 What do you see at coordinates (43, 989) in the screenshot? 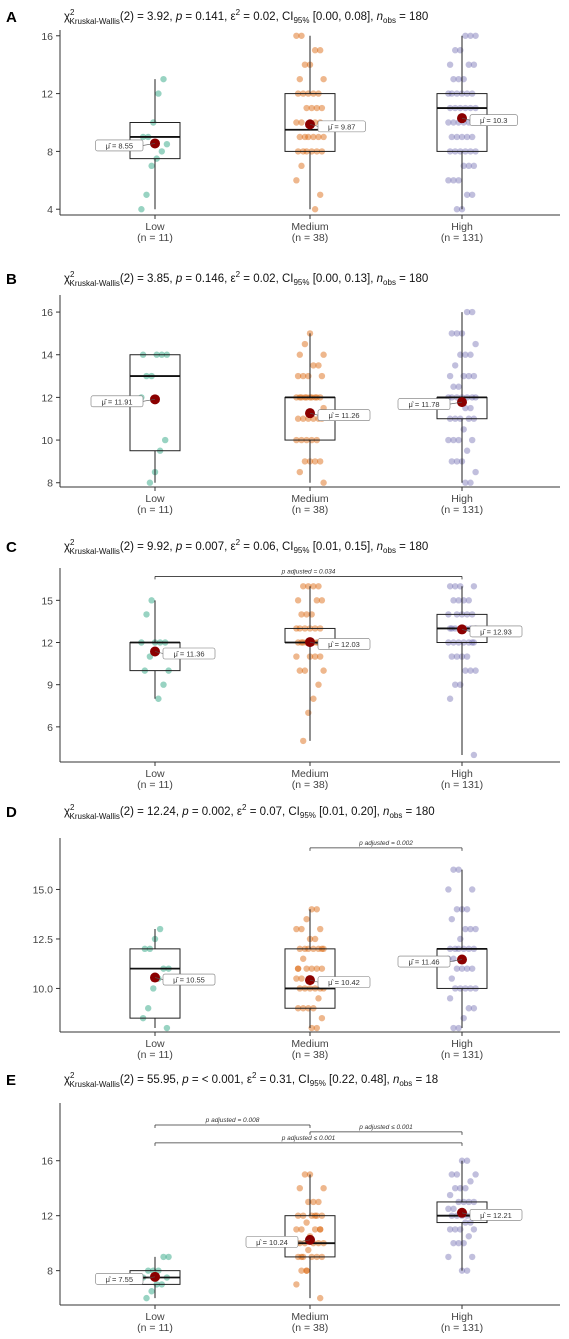
I see `y-tick-label: 10.0` at bounding box center [43, 989].